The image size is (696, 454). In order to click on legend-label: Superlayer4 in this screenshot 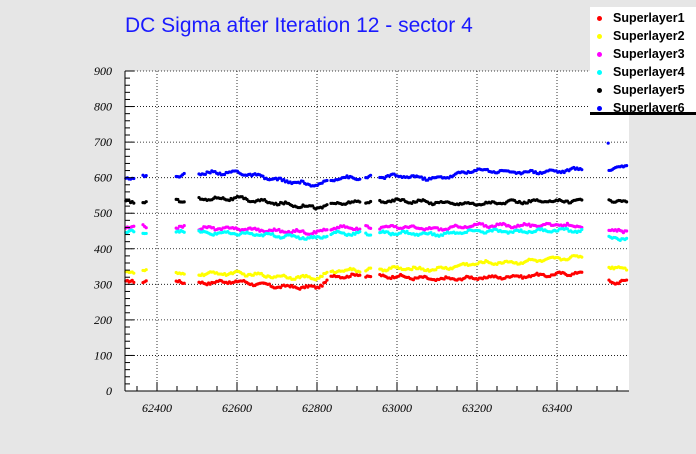, I will do `click(649, 72)`.